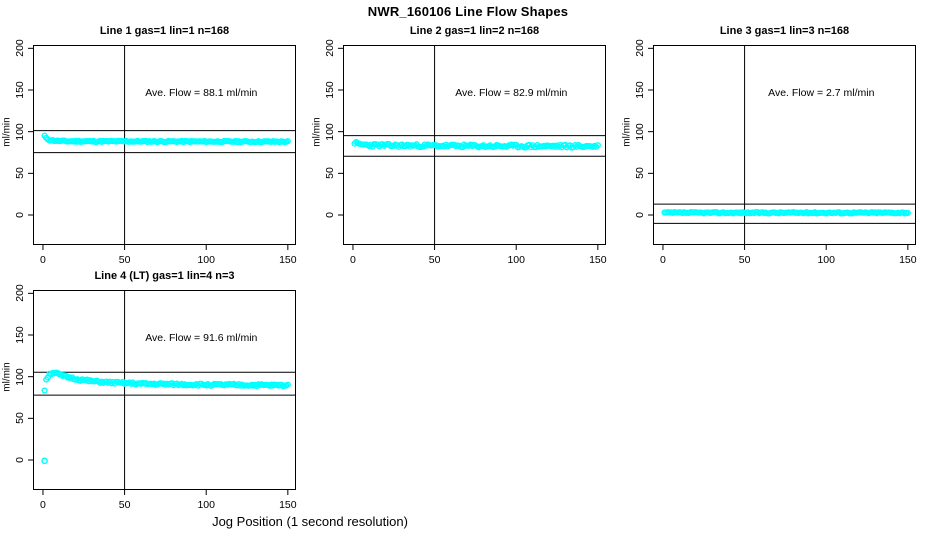  What do you see at coordinates (511, 93) in the screenshot?
I see `ave-flow-annotation: Ave. Flow = 82.9 ml/min` at bounding box center [511, 93].